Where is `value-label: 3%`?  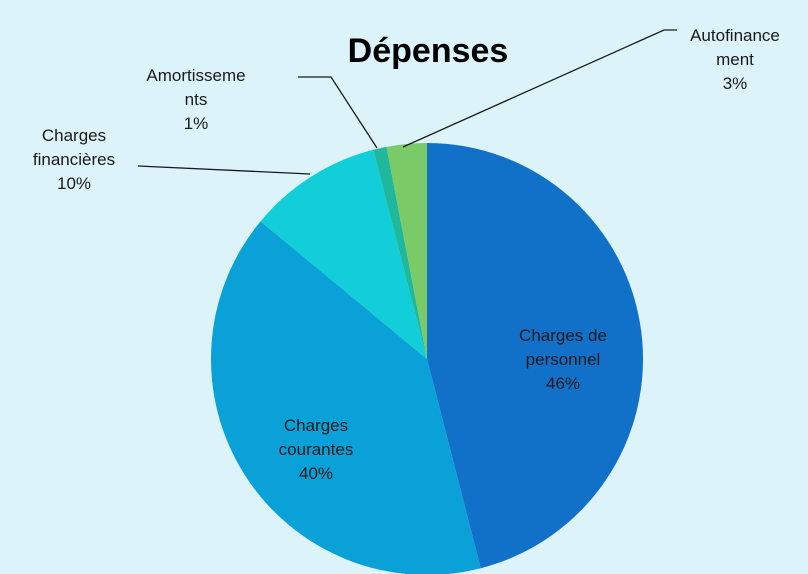 value-label: 3% is located at coordinates (735, 83).